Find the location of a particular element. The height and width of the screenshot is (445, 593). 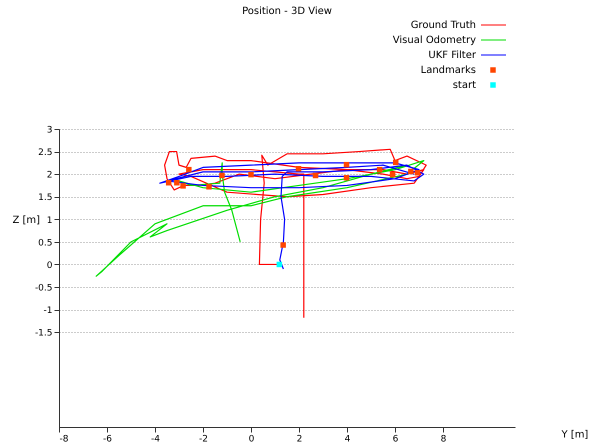

legend-label: Ground Truth is located at coordinates (443, 25).